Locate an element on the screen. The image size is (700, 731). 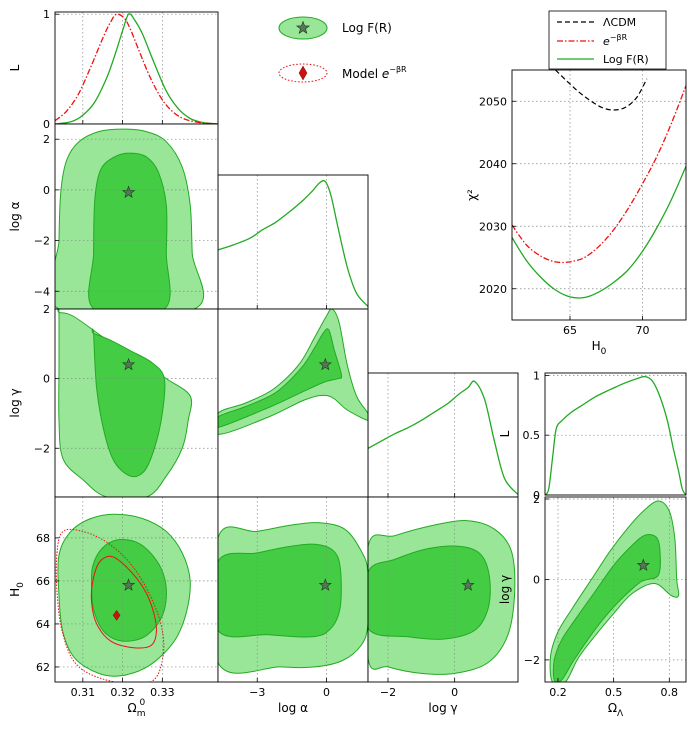
y-tick-label: 64 is located at coordinates (43, 624).